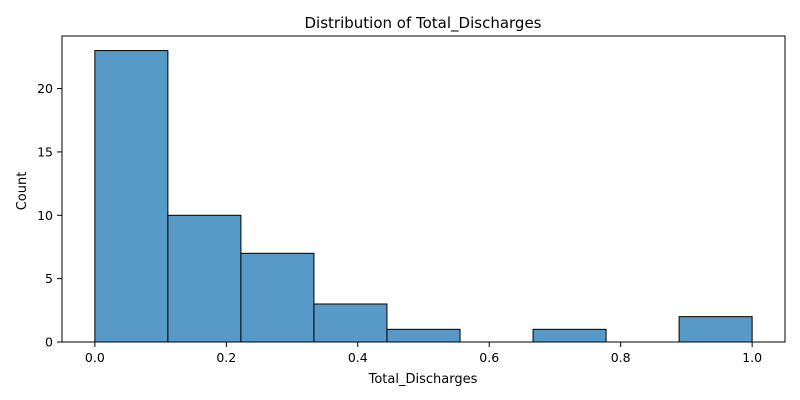 The height and width of the screenshot is (400, 800). Describe the element at coordinates (45, 215) in the screenshot. I see `y-tick-label: 10` at that location.